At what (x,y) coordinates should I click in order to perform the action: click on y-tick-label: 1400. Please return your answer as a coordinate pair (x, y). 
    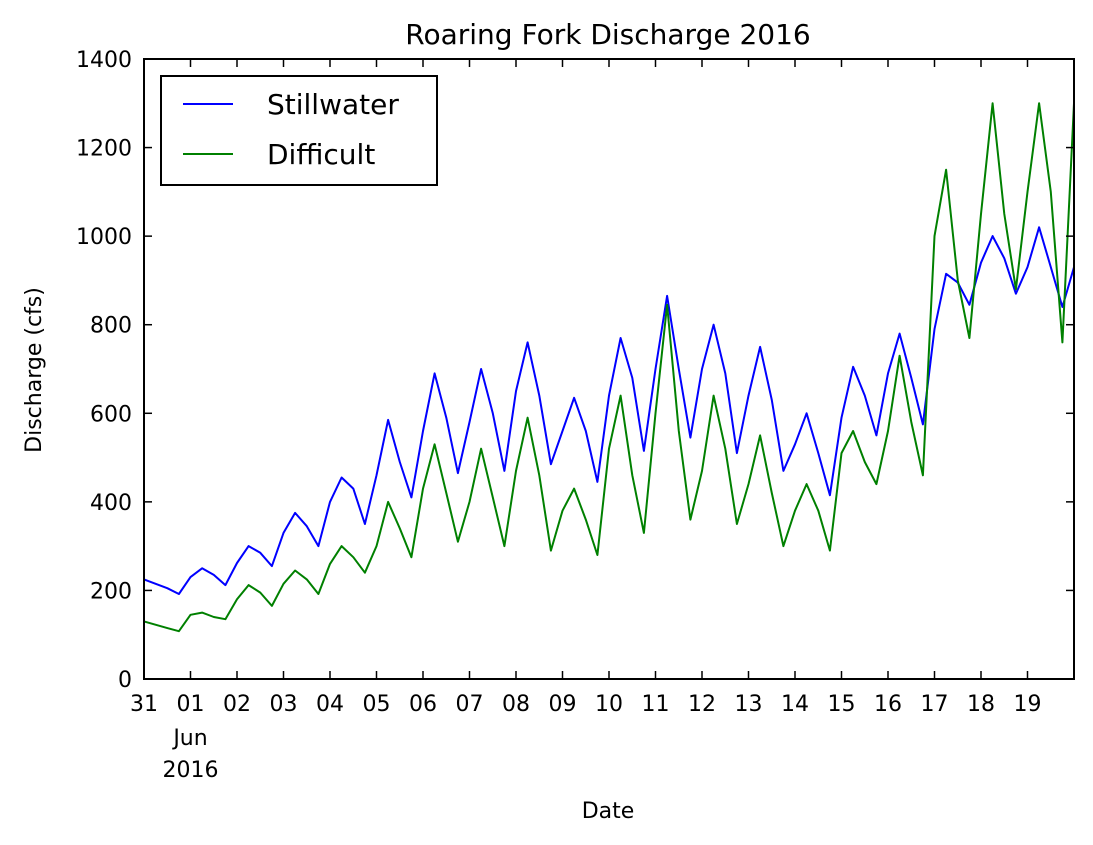
    Looking at the image, I should click on (104, 60).